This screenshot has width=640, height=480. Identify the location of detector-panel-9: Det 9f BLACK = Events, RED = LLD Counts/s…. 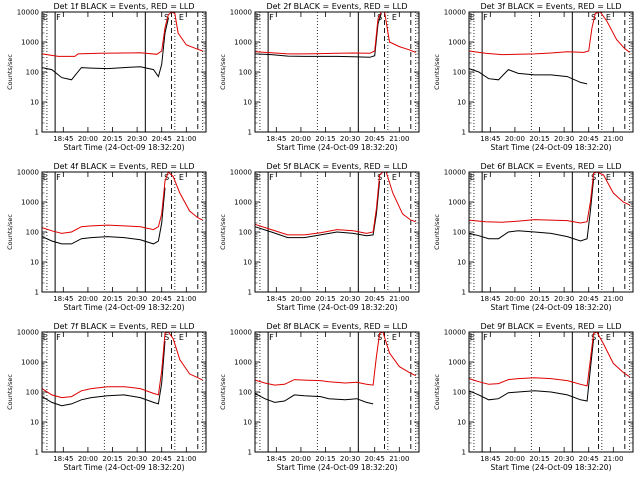
(533, 397).